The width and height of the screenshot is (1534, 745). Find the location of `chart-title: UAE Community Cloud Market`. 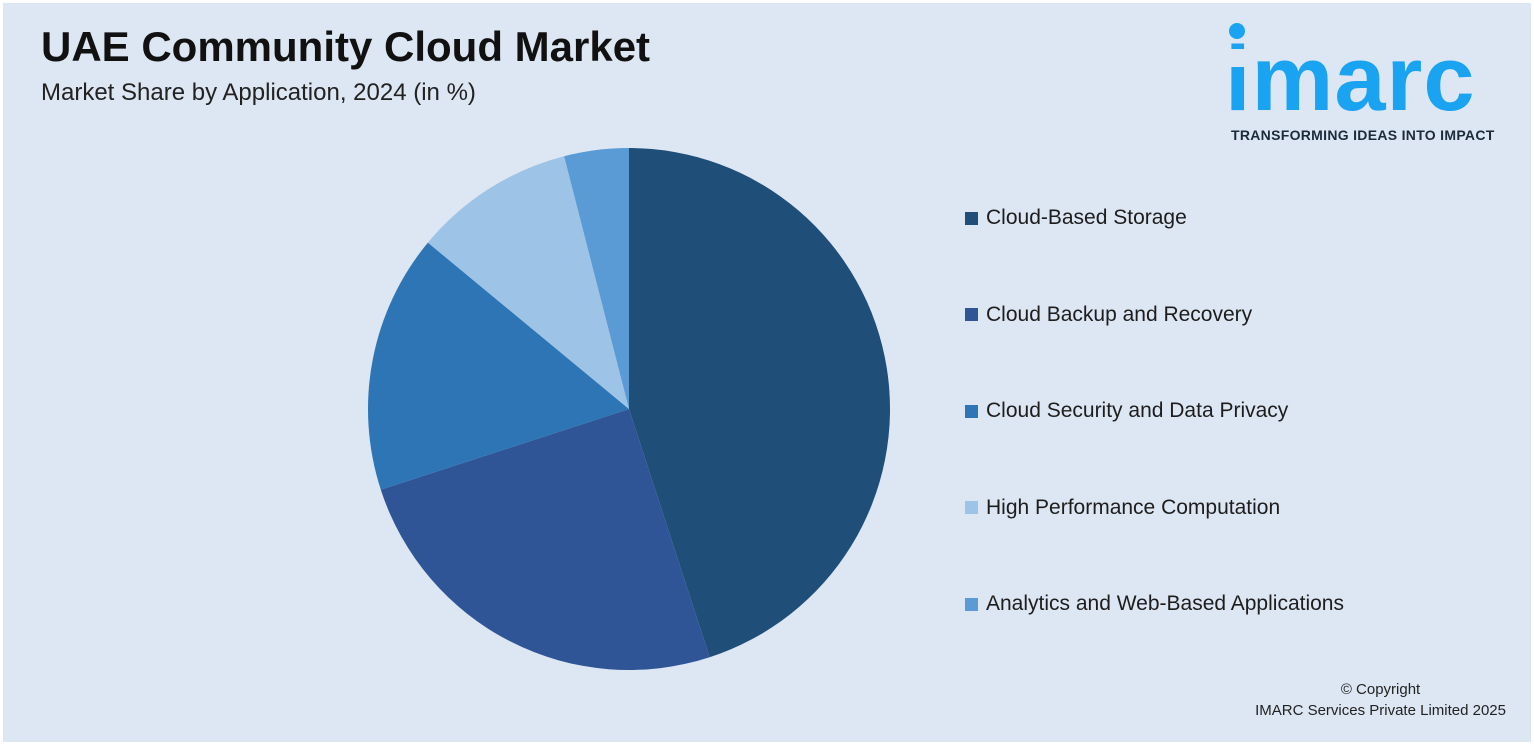

chart-title: UAE Community Cloud Market is located at coordinates (346, 46).